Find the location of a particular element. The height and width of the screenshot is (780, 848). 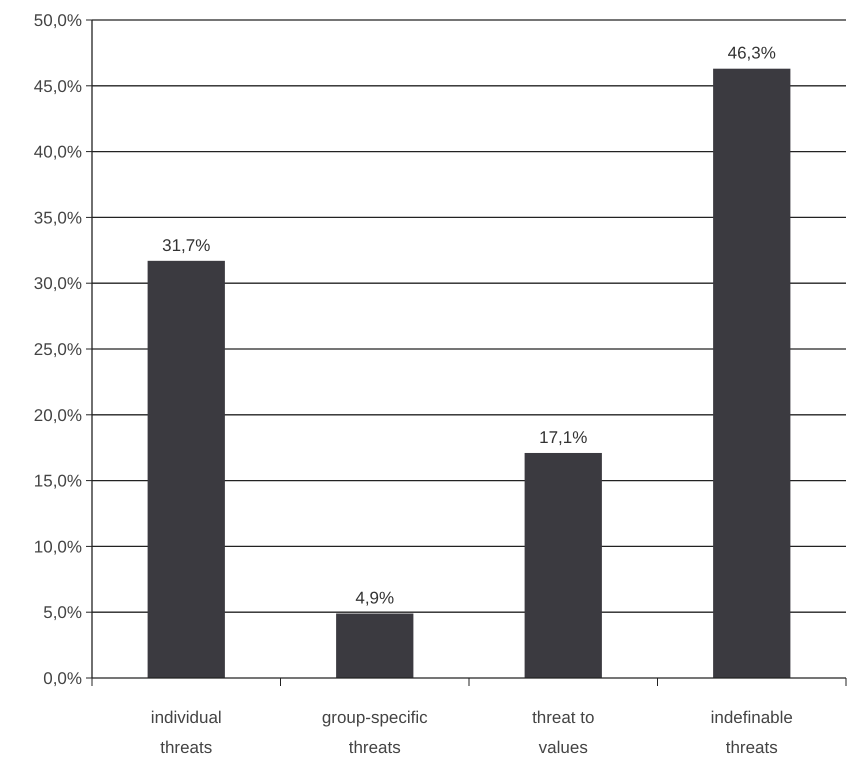

data-label: 4,9% is located at coordinates (374, 598).